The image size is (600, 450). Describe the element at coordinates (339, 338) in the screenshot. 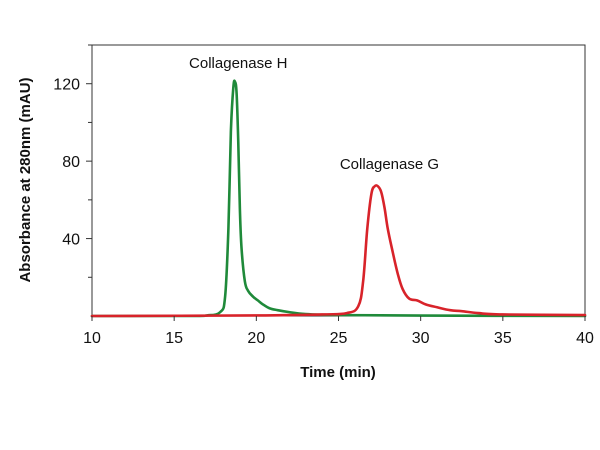

I see `x-tick-label: 25` at that location.